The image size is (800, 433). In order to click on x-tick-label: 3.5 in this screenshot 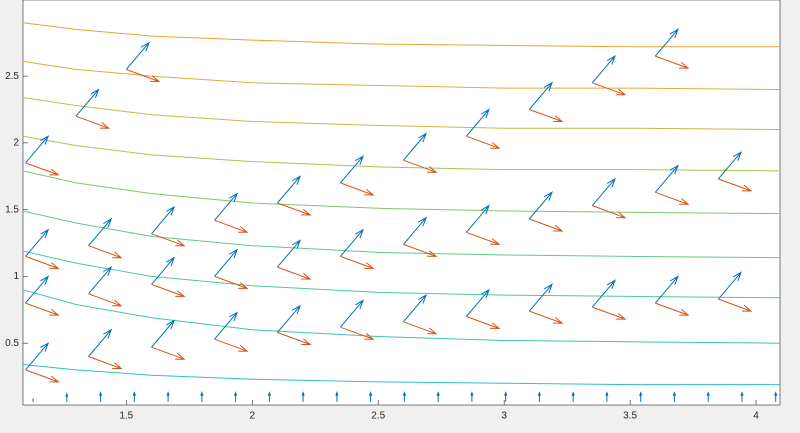, I will do `click(630, 416)`.